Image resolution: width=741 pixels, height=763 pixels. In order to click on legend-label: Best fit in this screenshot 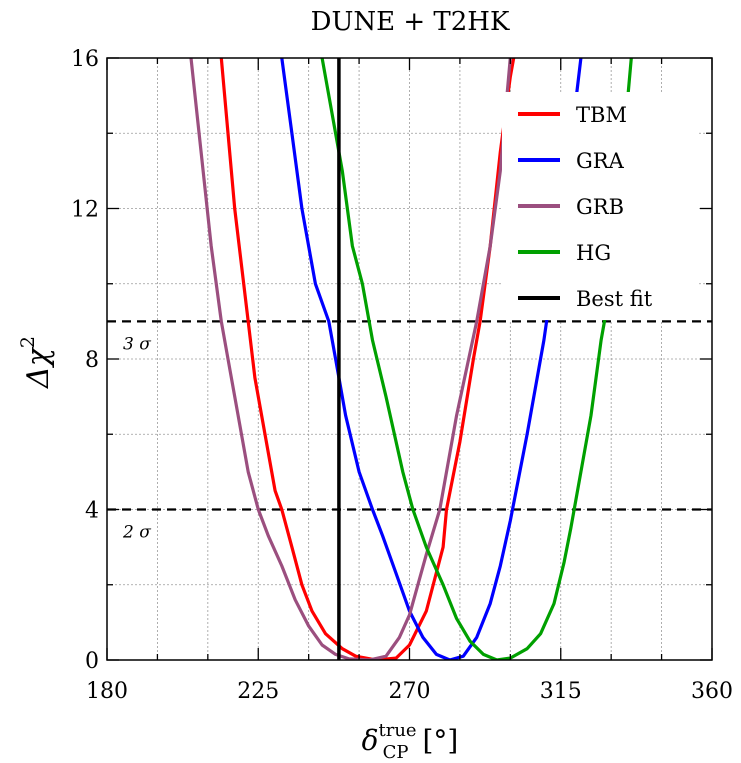, I will do `click(614, 299)`.